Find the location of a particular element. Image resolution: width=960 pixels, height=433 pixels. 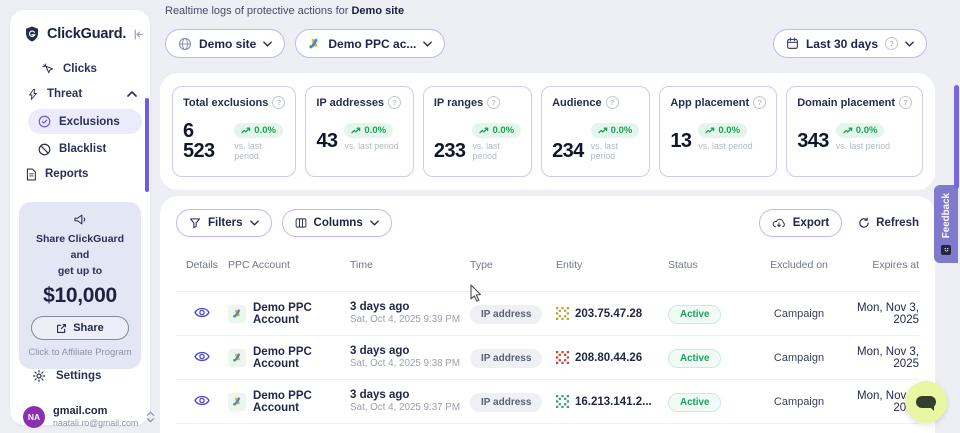

sidebar-item-threat: Threat is located at coordinates (80, 94).